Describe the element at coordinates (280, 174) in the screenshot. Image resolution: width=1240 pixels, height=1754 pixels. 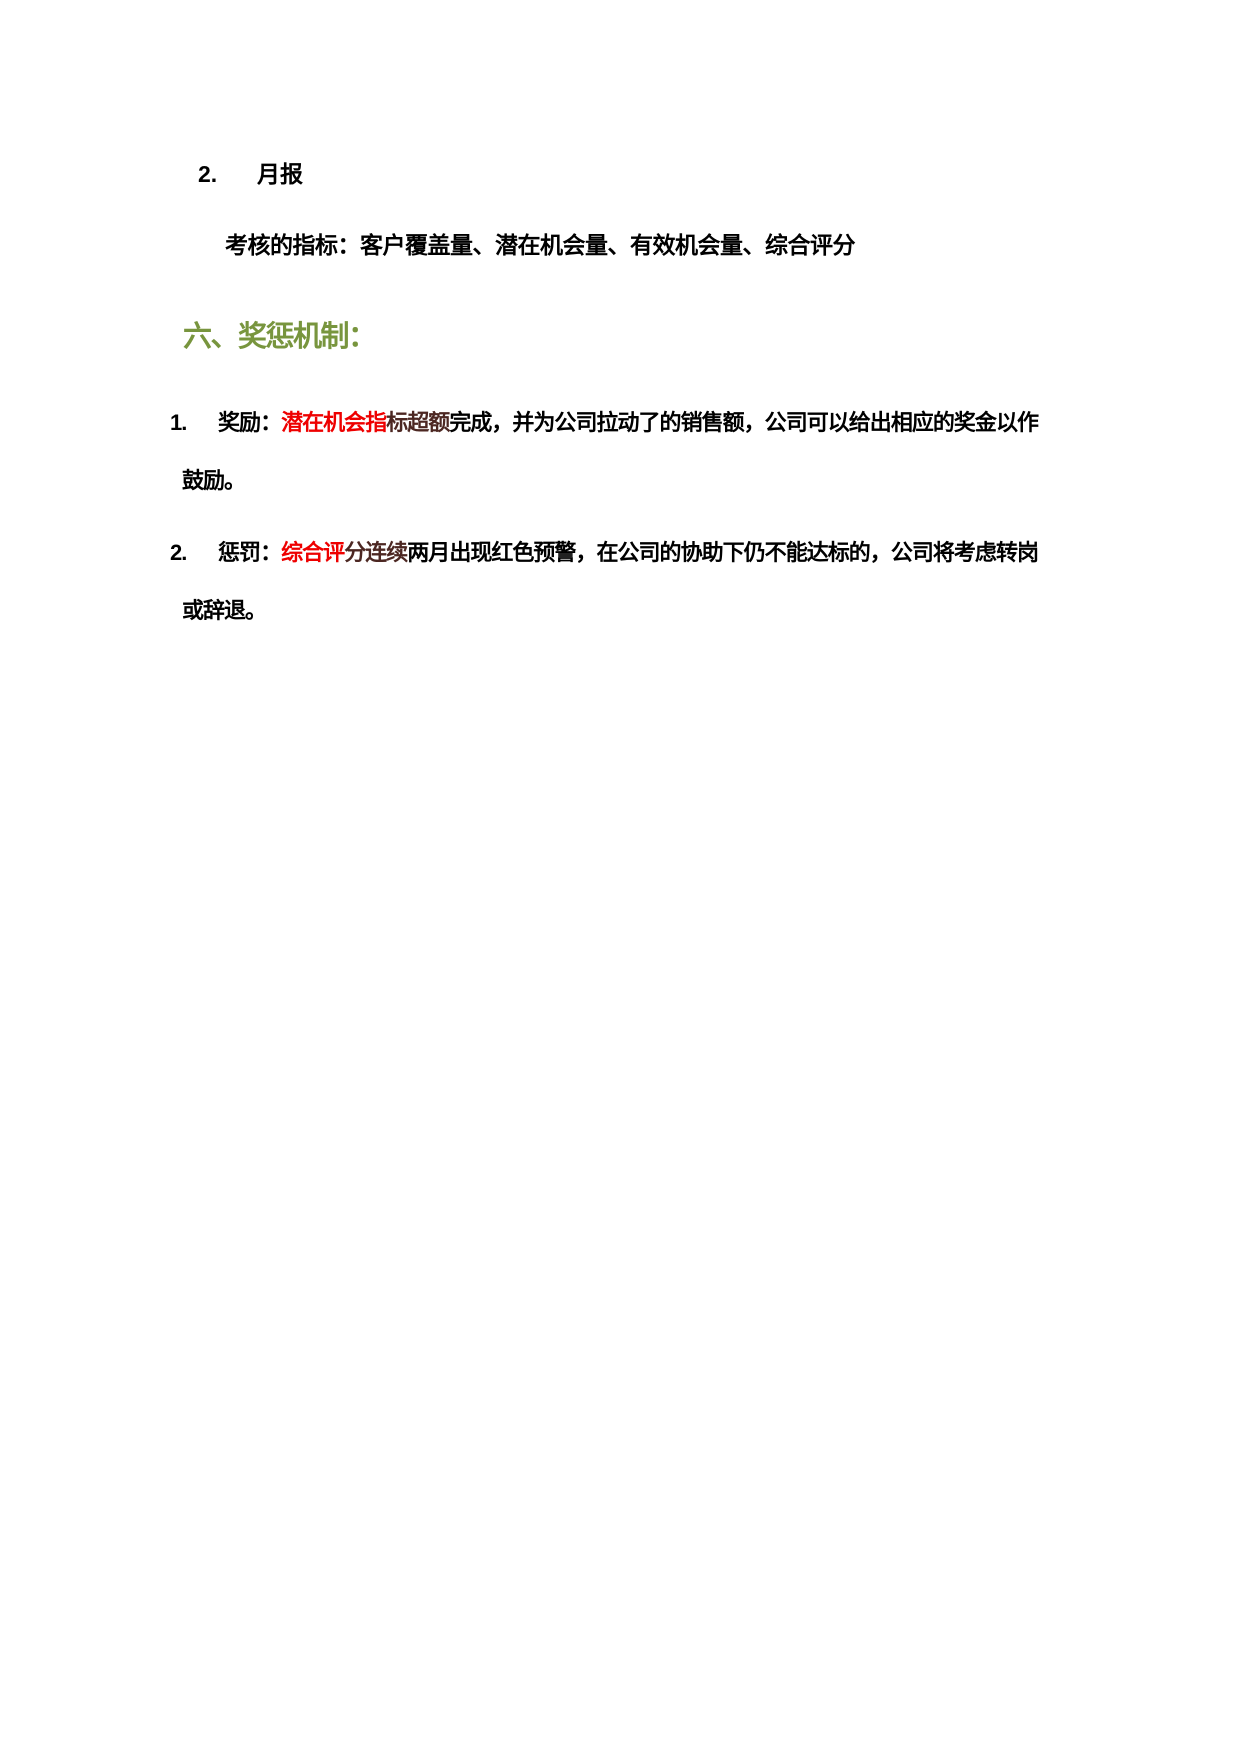
I see `list-label: 月报` at that location.